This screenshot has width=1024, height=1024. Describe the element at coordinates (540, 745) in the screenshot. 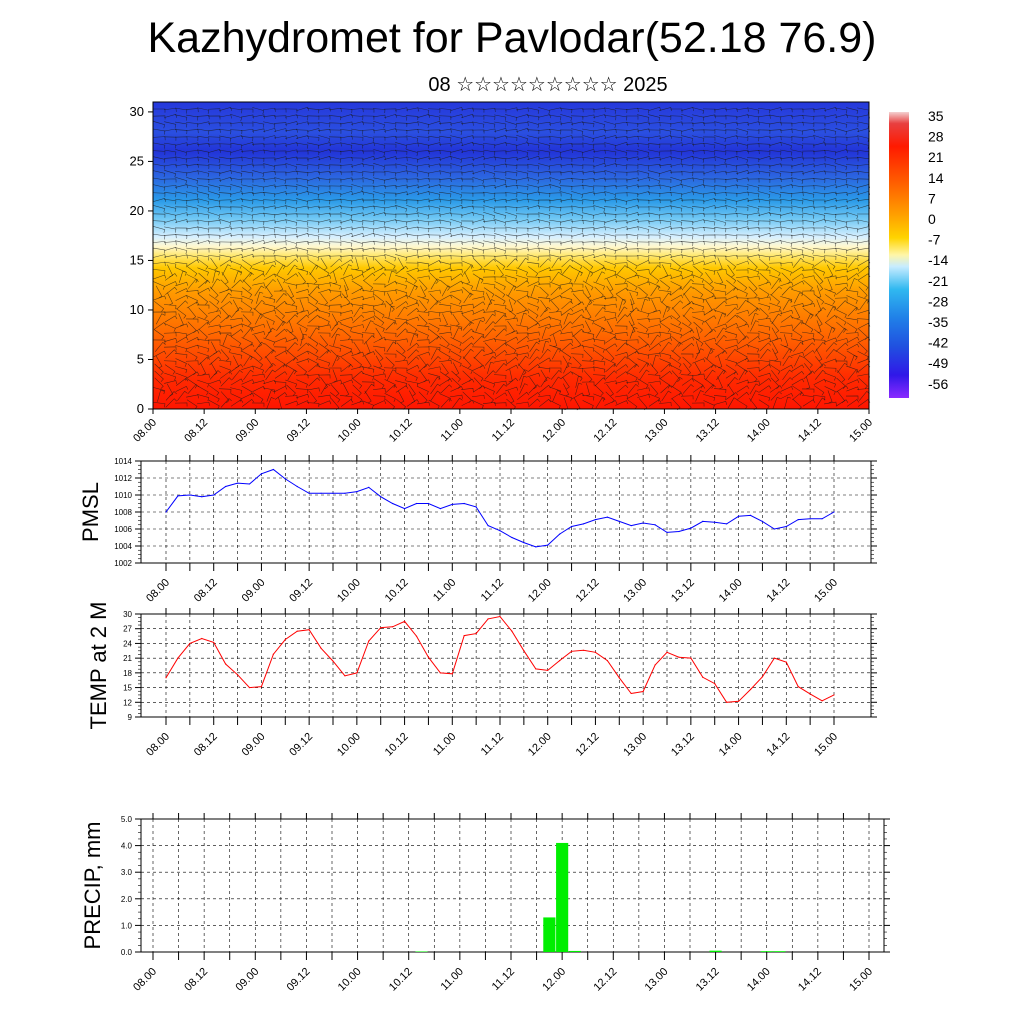

I see `xtick-label: 12.00` at that location.